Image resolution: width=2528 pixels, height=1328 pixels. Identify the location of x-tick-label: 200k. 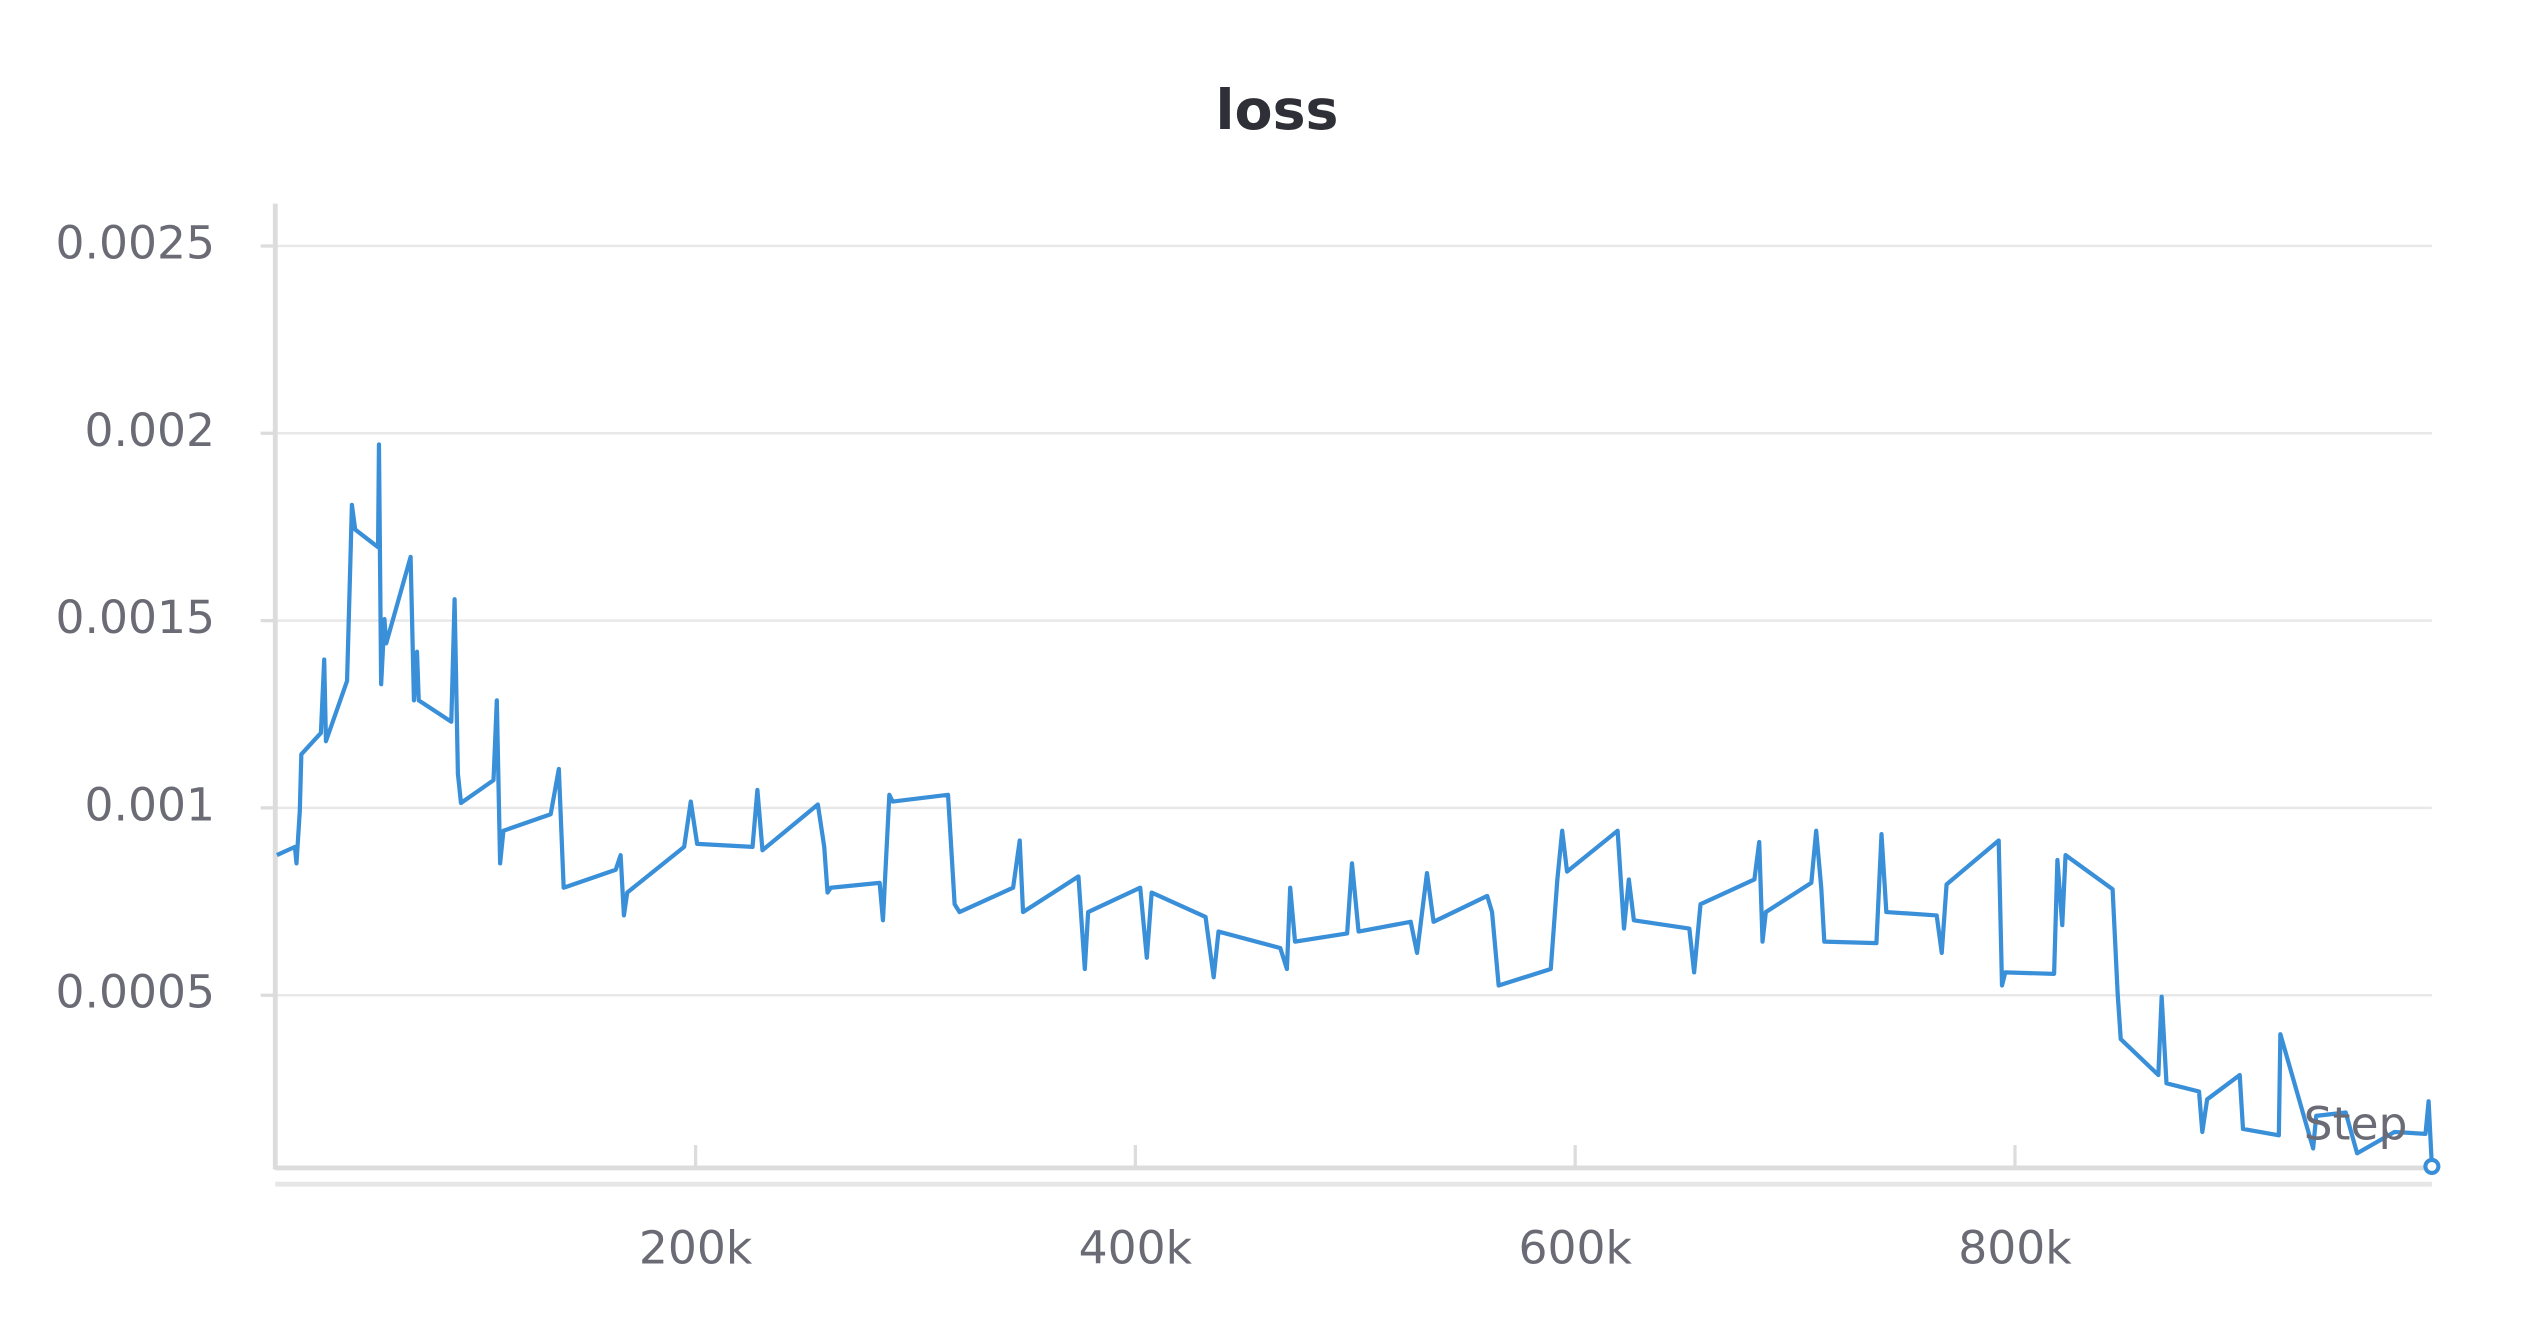
(696, 1247).